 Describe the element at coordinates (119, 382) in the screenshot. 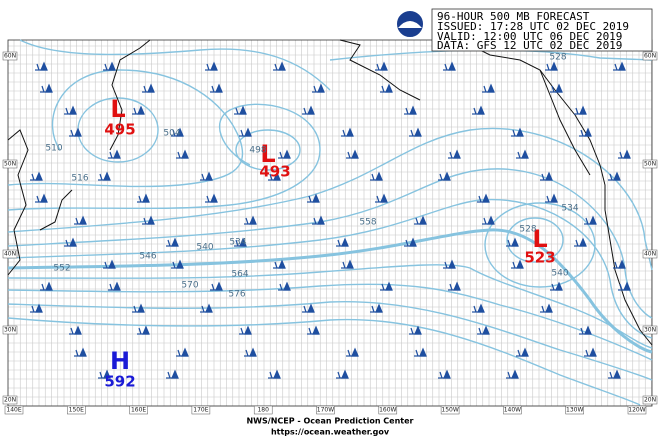

I see `center-value: 592` at that location.